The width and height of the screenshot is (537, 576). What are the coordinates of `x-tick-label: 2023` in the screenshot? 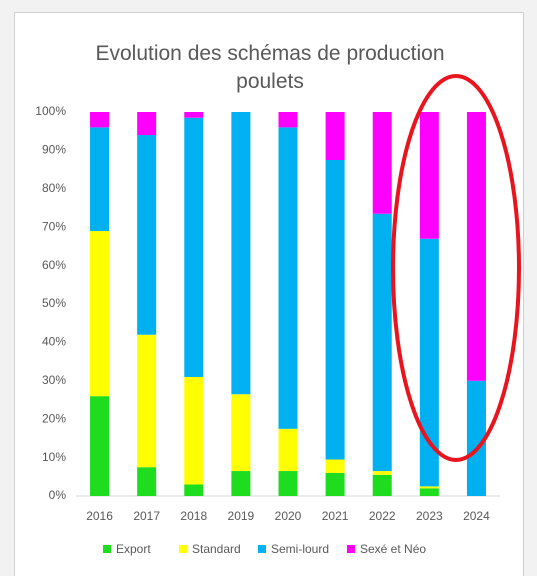 It's located at (429, 516).